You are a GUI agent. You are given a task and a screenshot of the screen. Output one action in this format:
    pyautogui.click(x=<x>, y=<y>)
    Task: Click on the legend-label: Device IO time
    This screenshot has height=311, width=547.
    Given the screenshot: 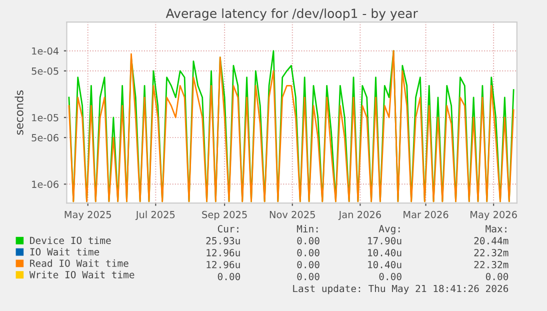 What is the action you would take?
    pyautogui.click(x=70, y=240)
    